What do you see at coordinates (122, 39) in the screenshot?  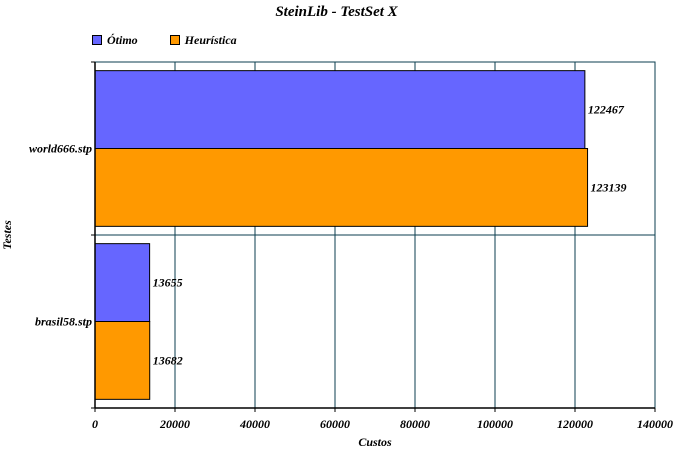 I see `legend-label-otimo: Ótimo` at bounding box center [122, 39].